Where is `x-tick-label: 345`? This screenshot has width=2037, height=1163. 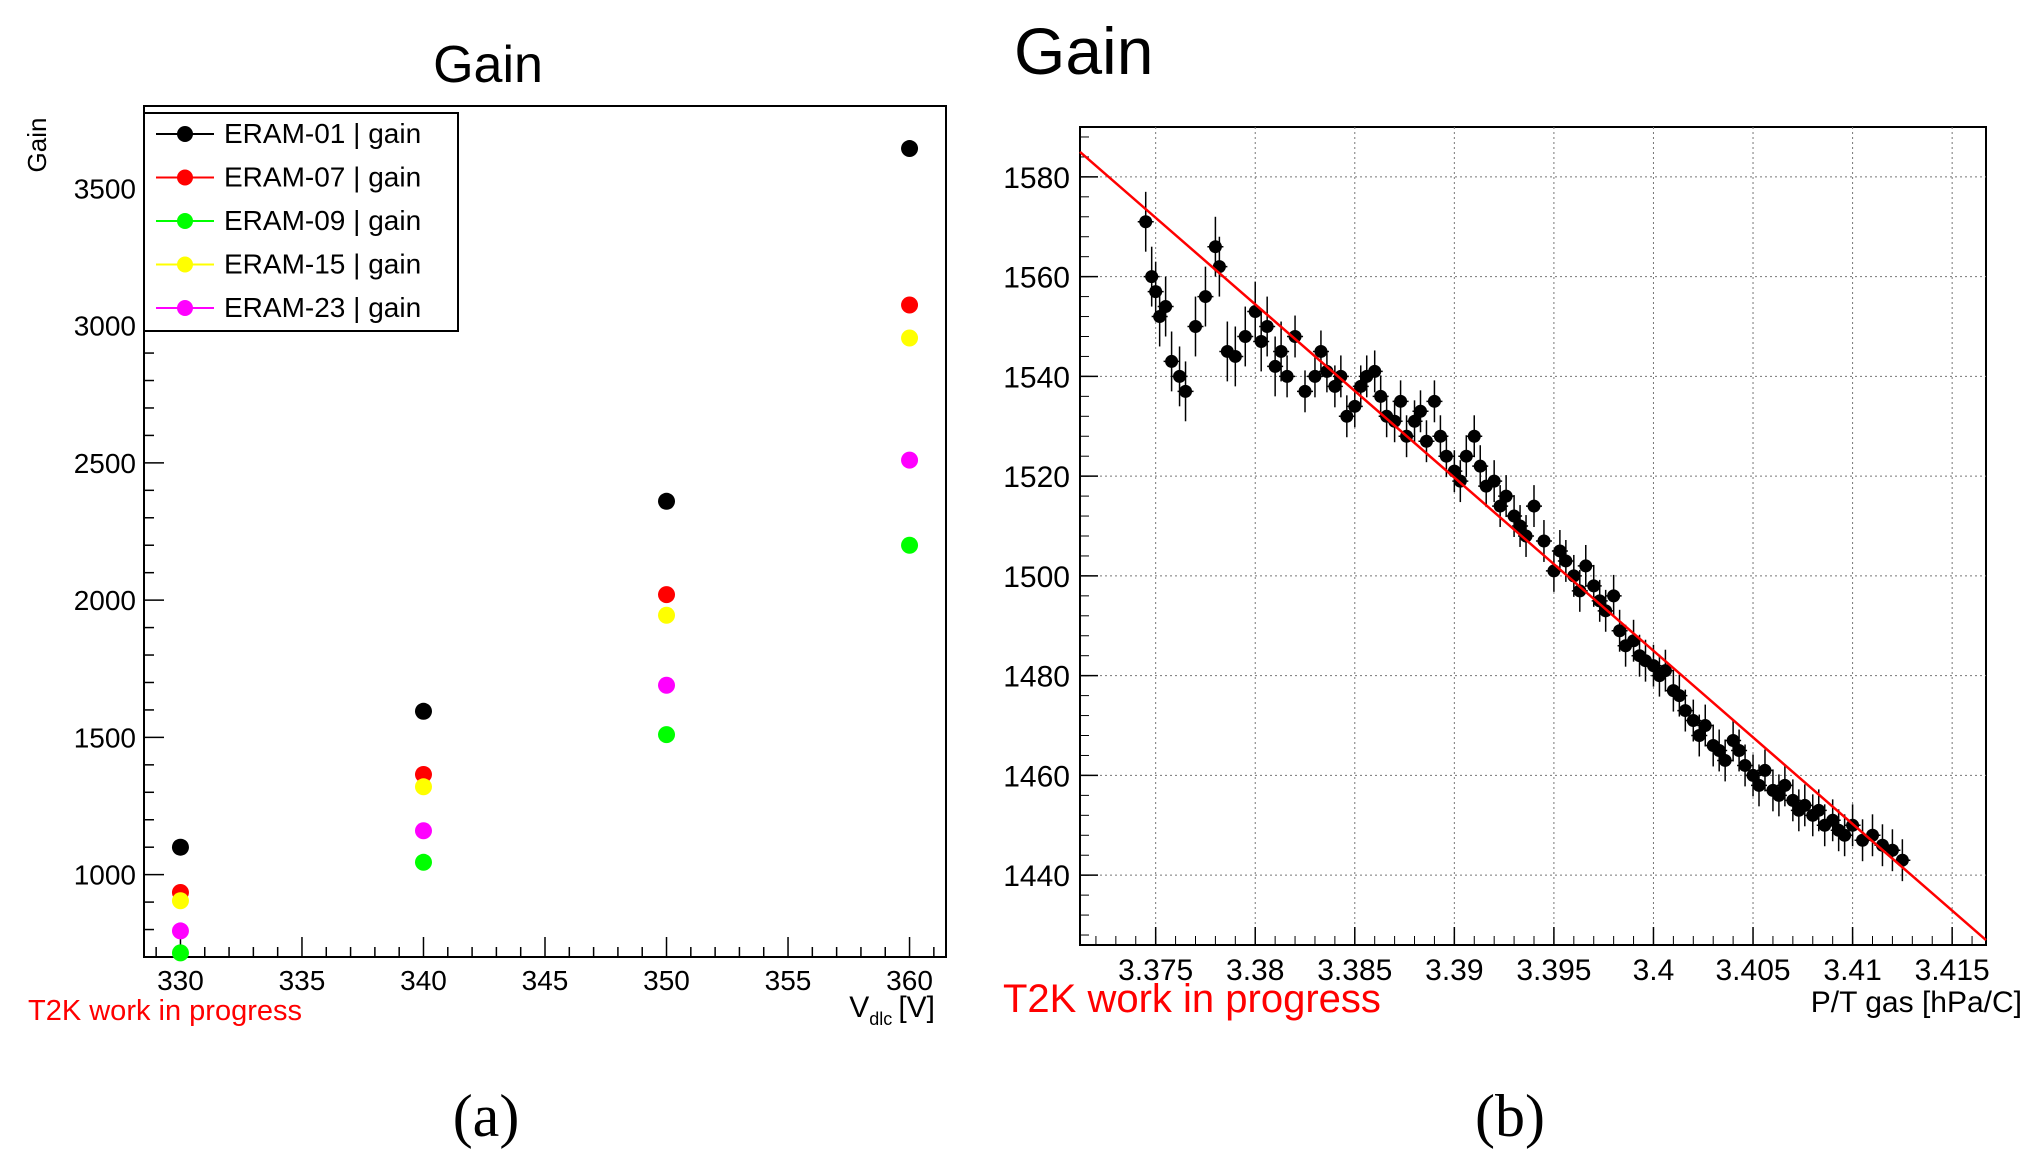 x-tick-label: 345 is located at coordinates (545, 980).